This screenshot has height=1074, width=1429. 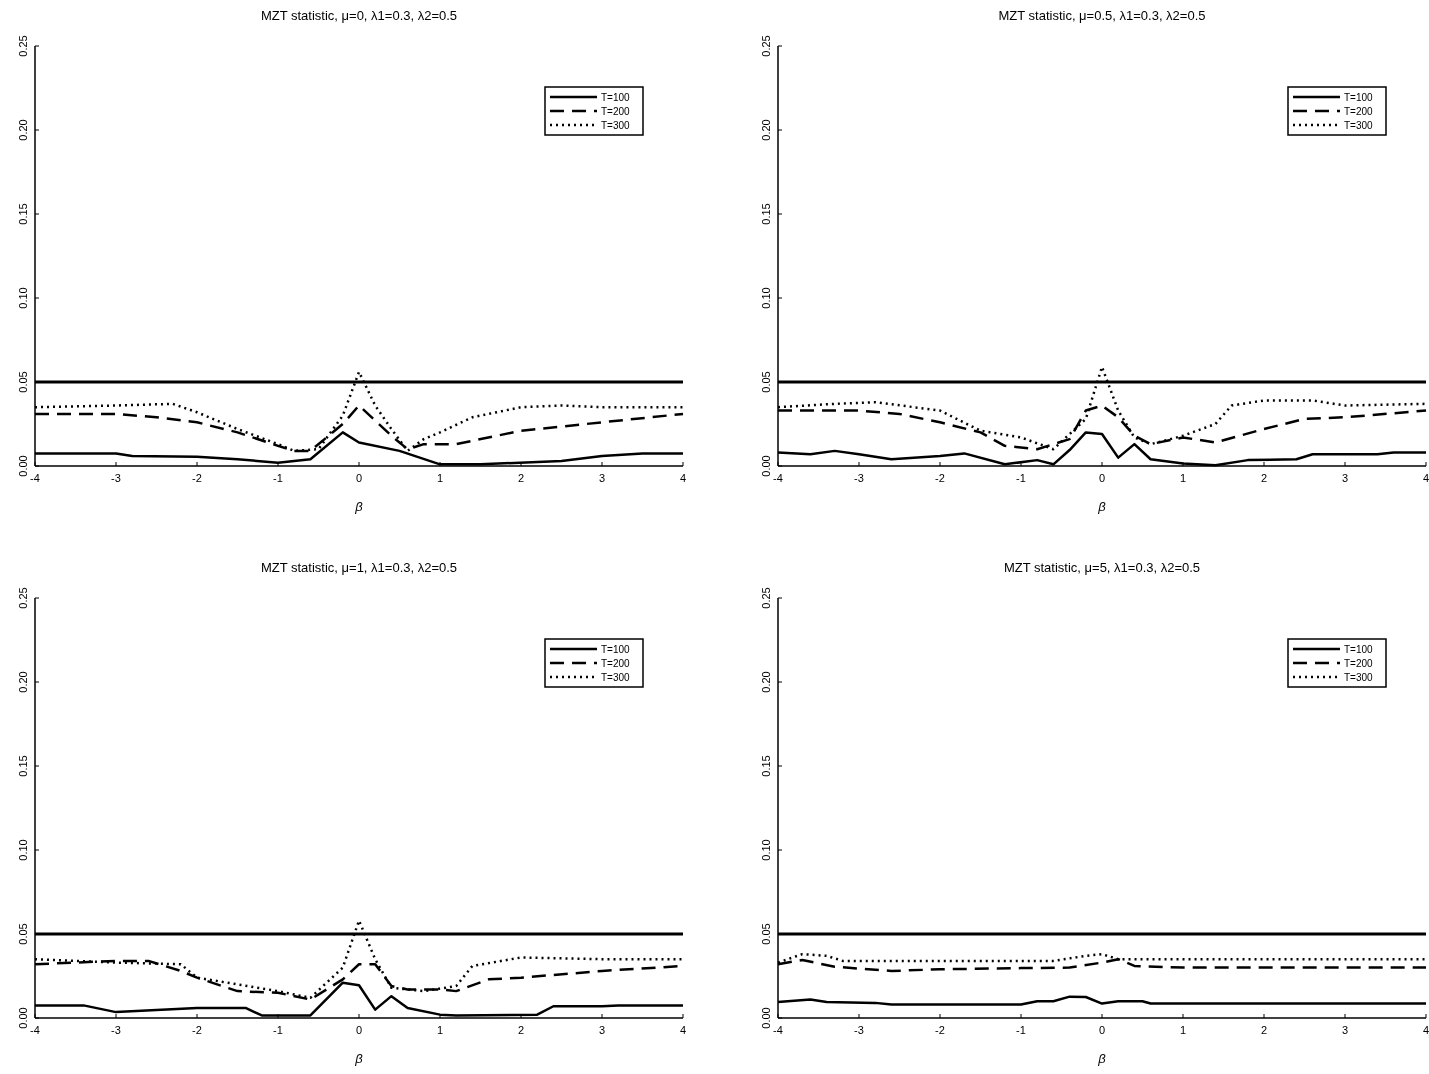 I want to click on chart-title: MZT statistic, μ=0.5, λ1=0.3, λ2=0.5, so click(x=1102, y=15).